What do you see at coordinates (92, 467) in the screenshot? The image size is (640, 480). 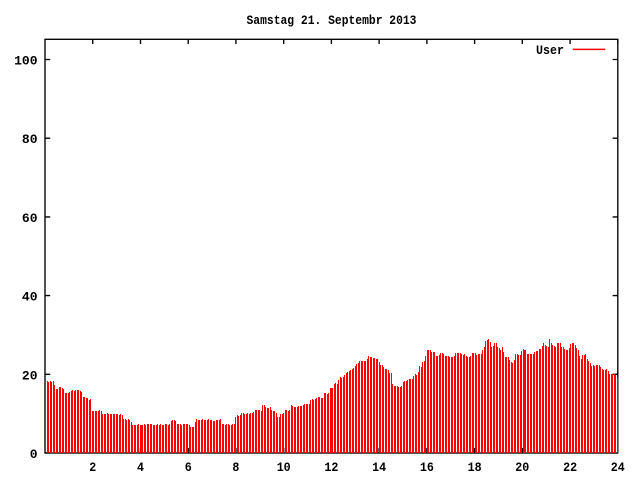 I see `svg-text: 2` at bounding box center [92, 467].